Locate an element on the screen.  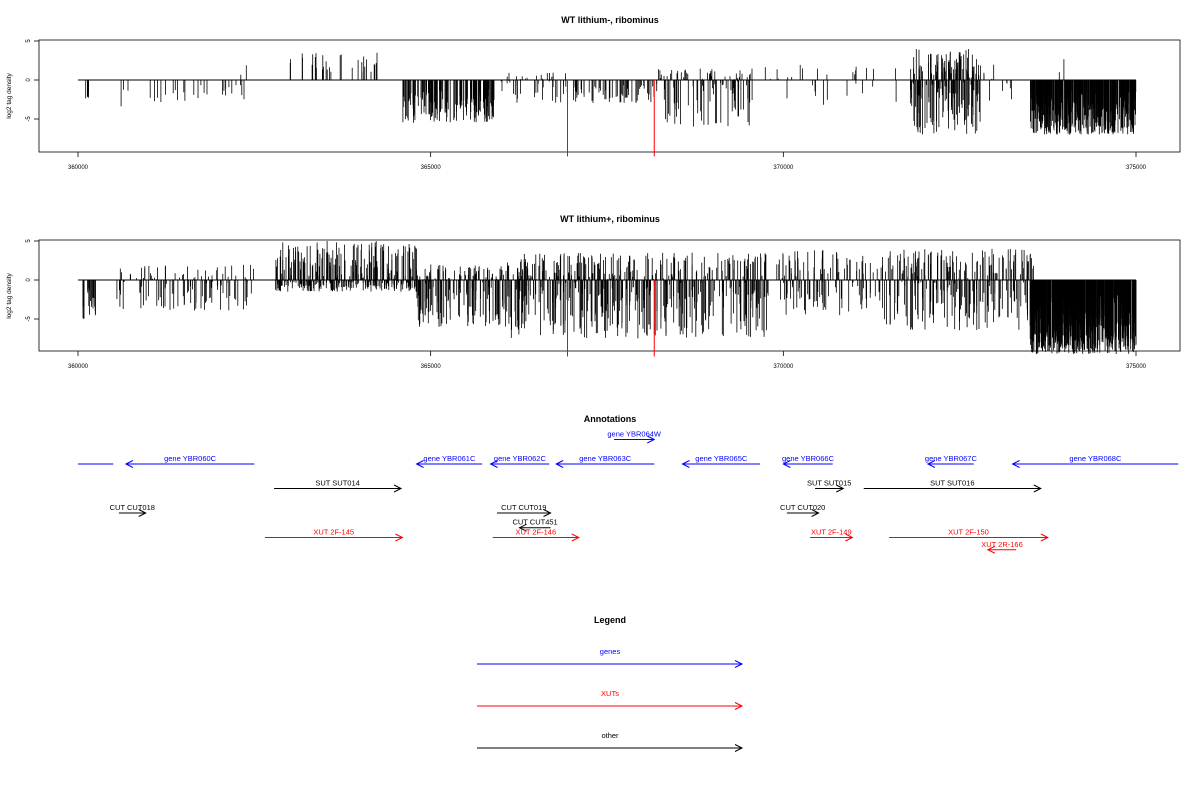
annotation-gene: gene YBR067C is located at coordinates (951, 461).